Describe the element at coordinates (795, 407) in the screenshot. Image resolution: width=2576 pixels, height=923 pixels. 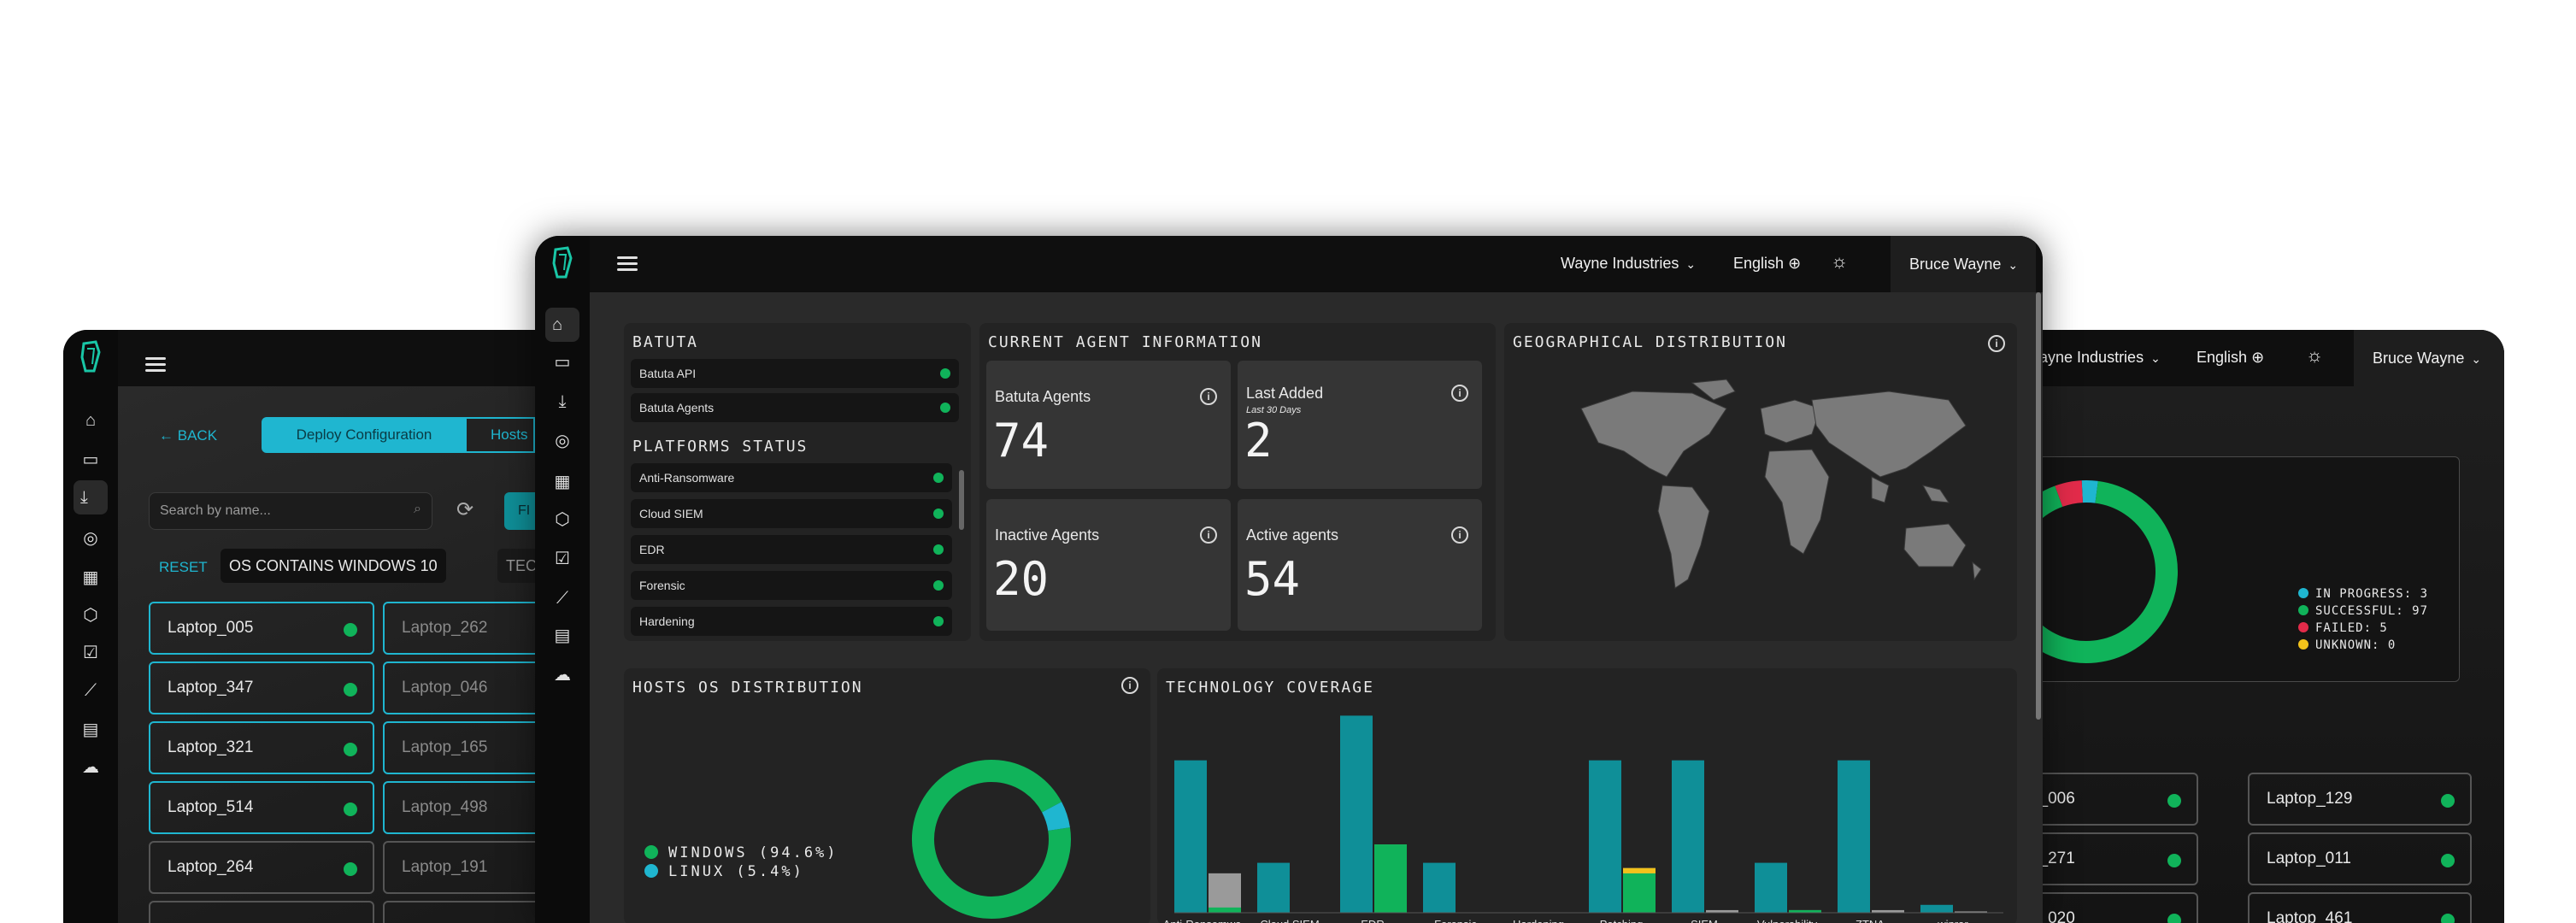
I see `status-batuta-agents: Batuta Agents` at that location.